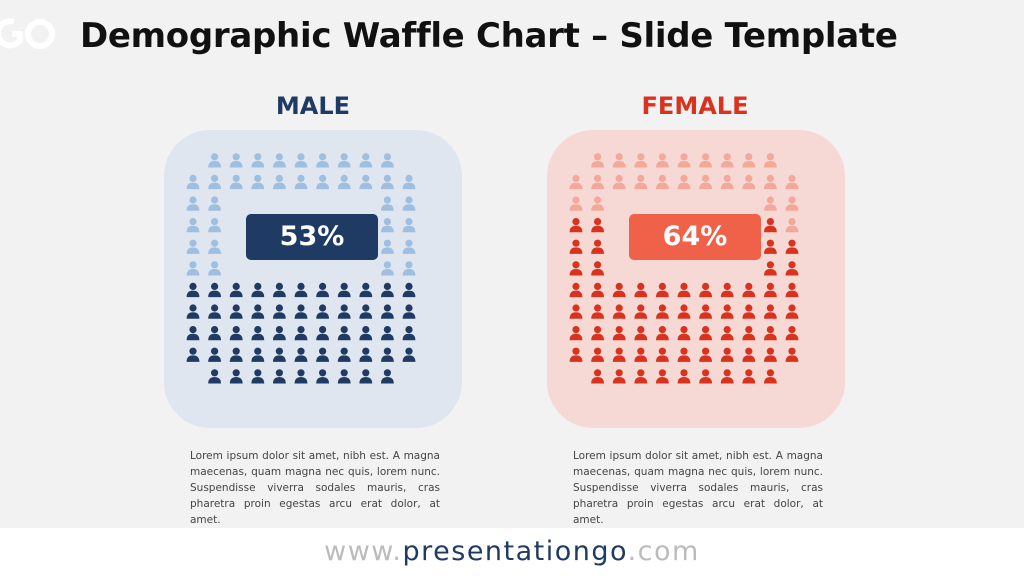 Image resolution: width=1024 pixels, height=576 pixels. I want to click on male-waffle-grid, so click(301, 268).